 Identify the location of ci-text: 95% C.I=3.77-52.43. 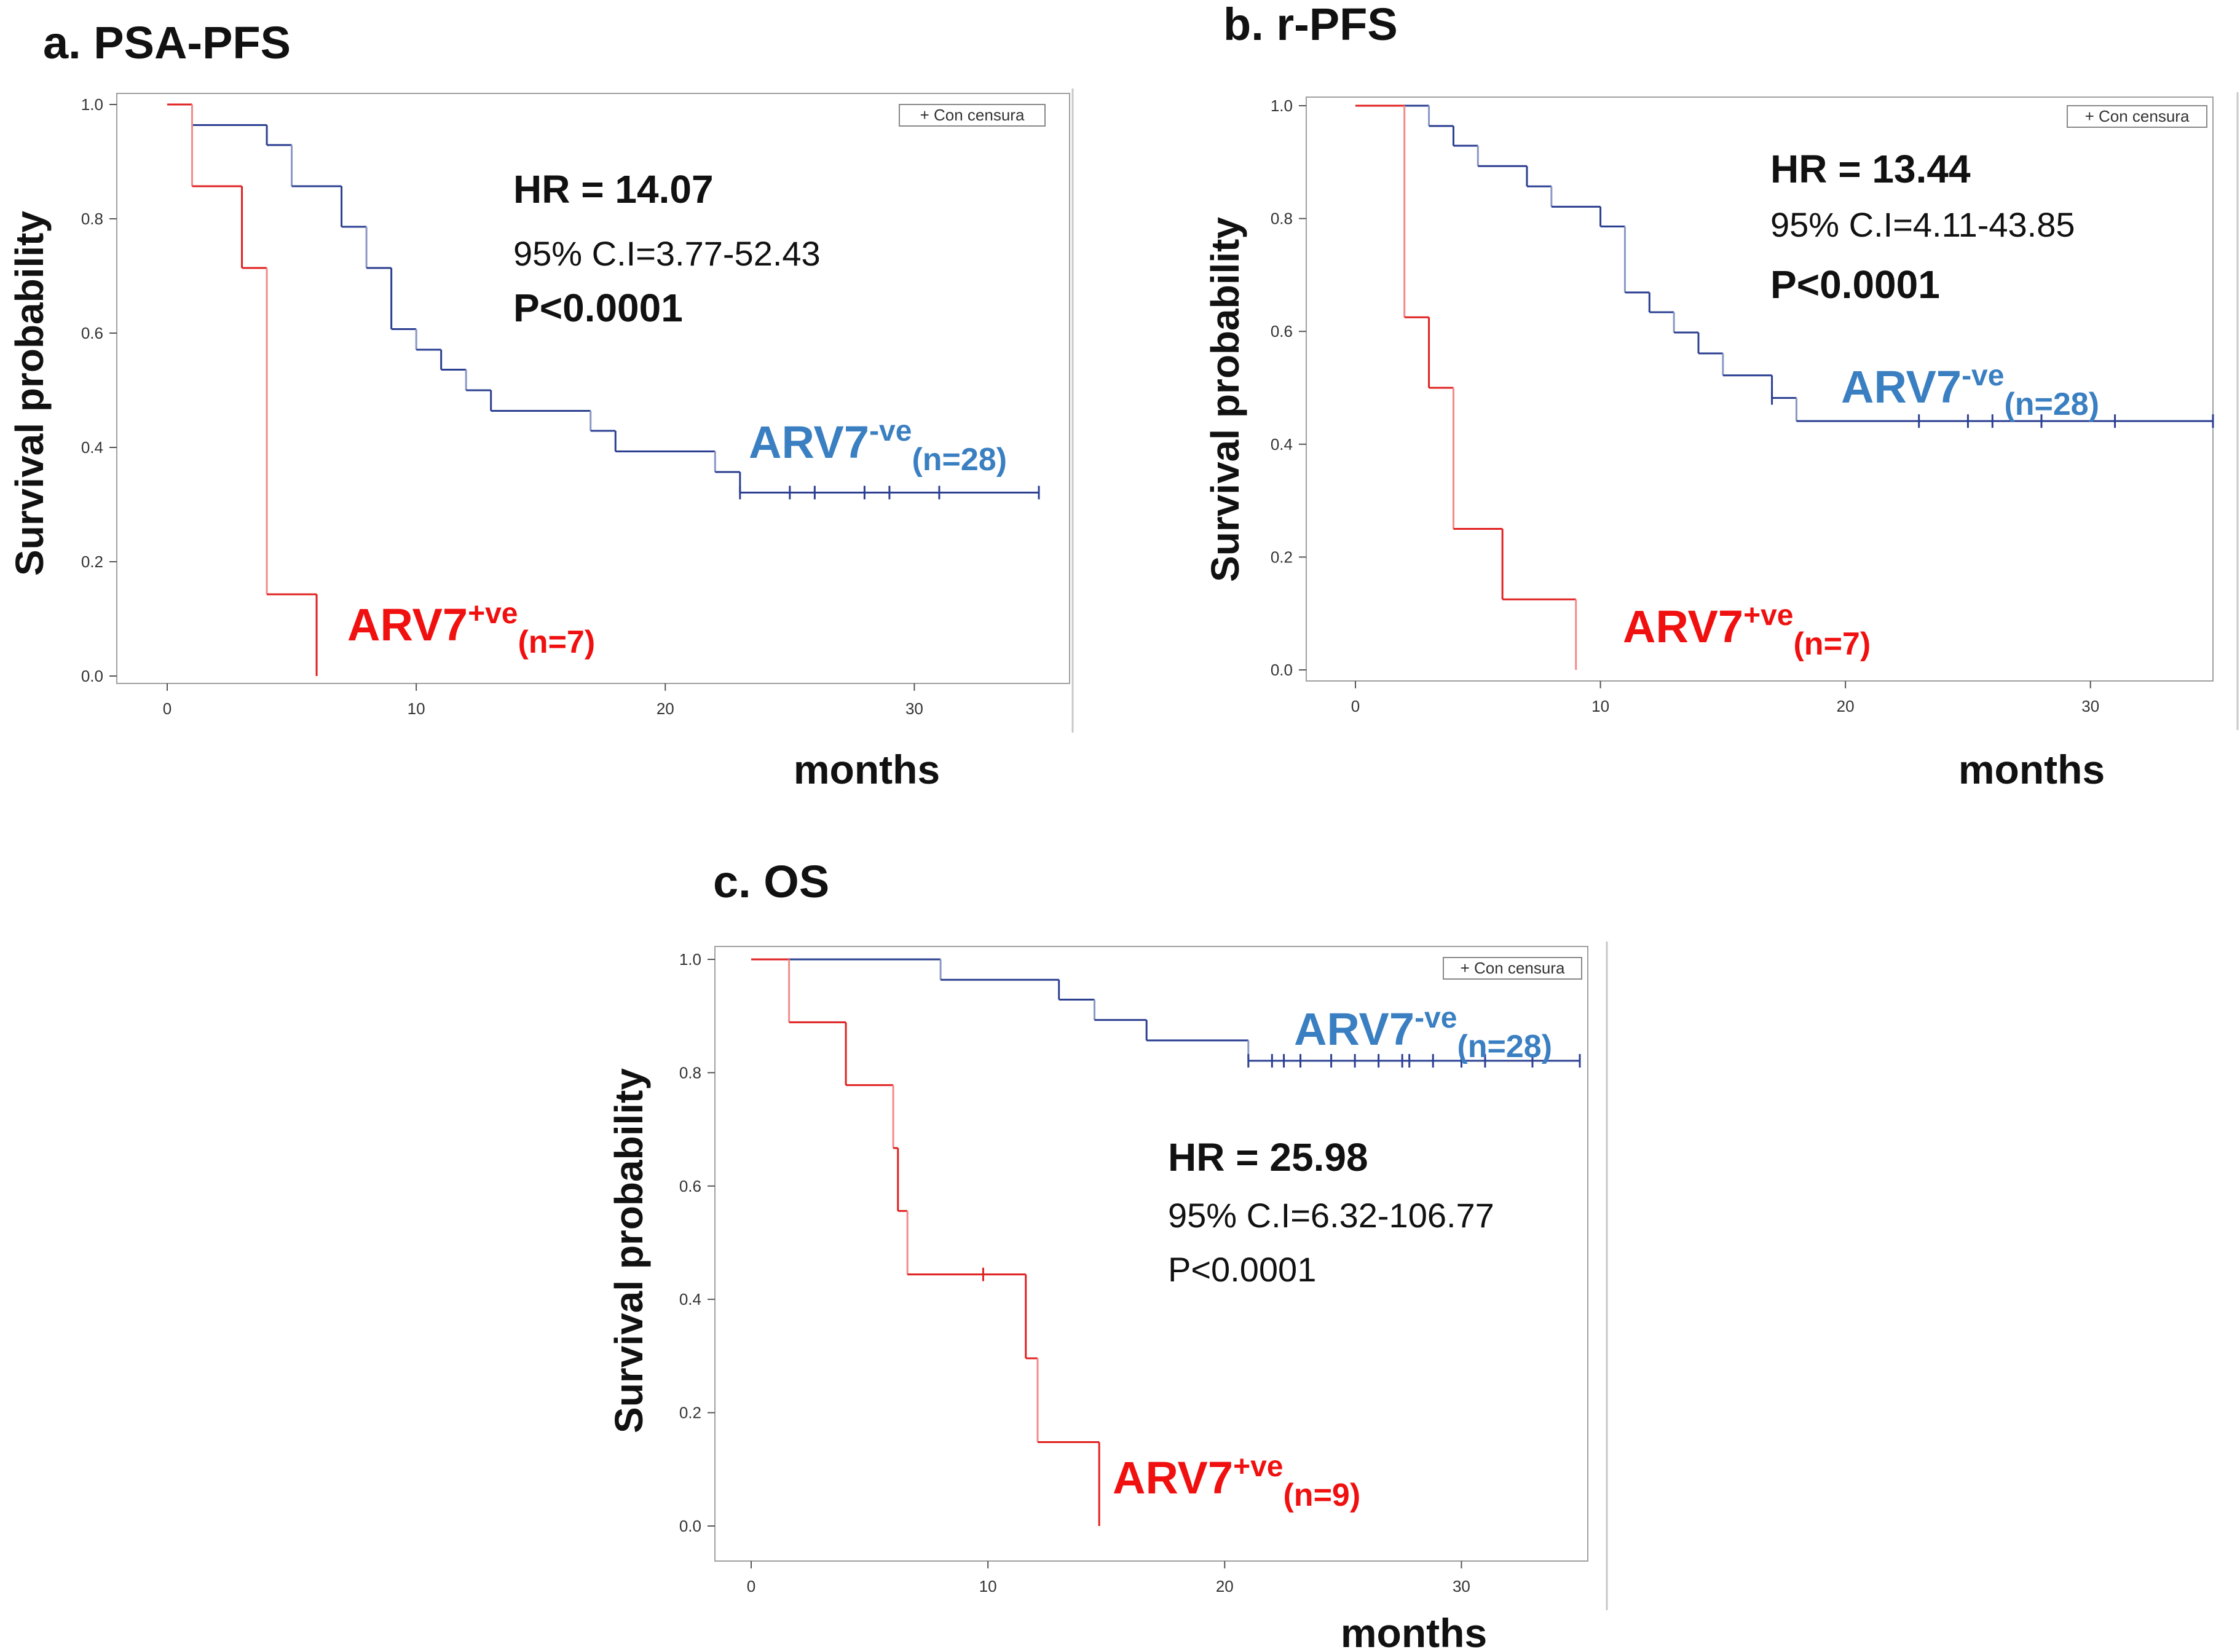
(667, 254).